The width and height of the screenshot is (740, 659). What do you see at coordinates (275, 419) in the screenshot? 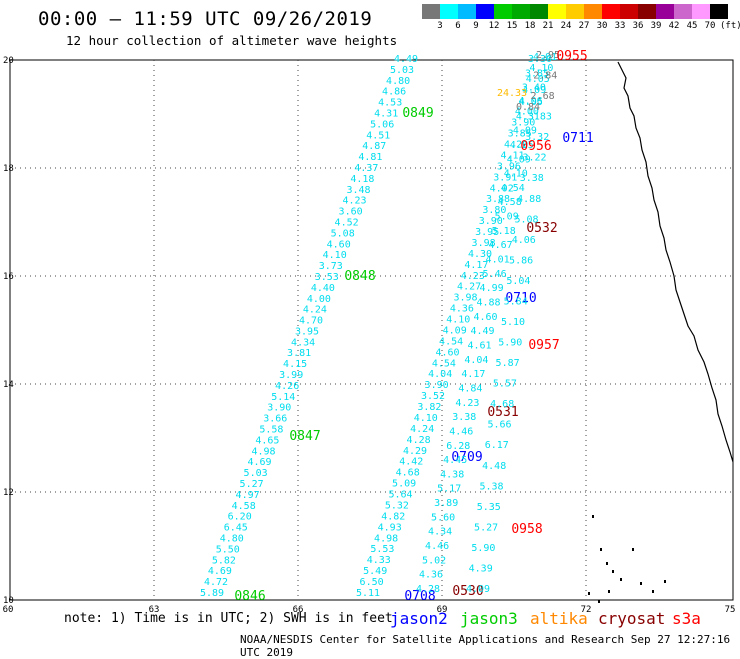
I see `swh-value-label: 3.66` at bounding box center [275, 419].